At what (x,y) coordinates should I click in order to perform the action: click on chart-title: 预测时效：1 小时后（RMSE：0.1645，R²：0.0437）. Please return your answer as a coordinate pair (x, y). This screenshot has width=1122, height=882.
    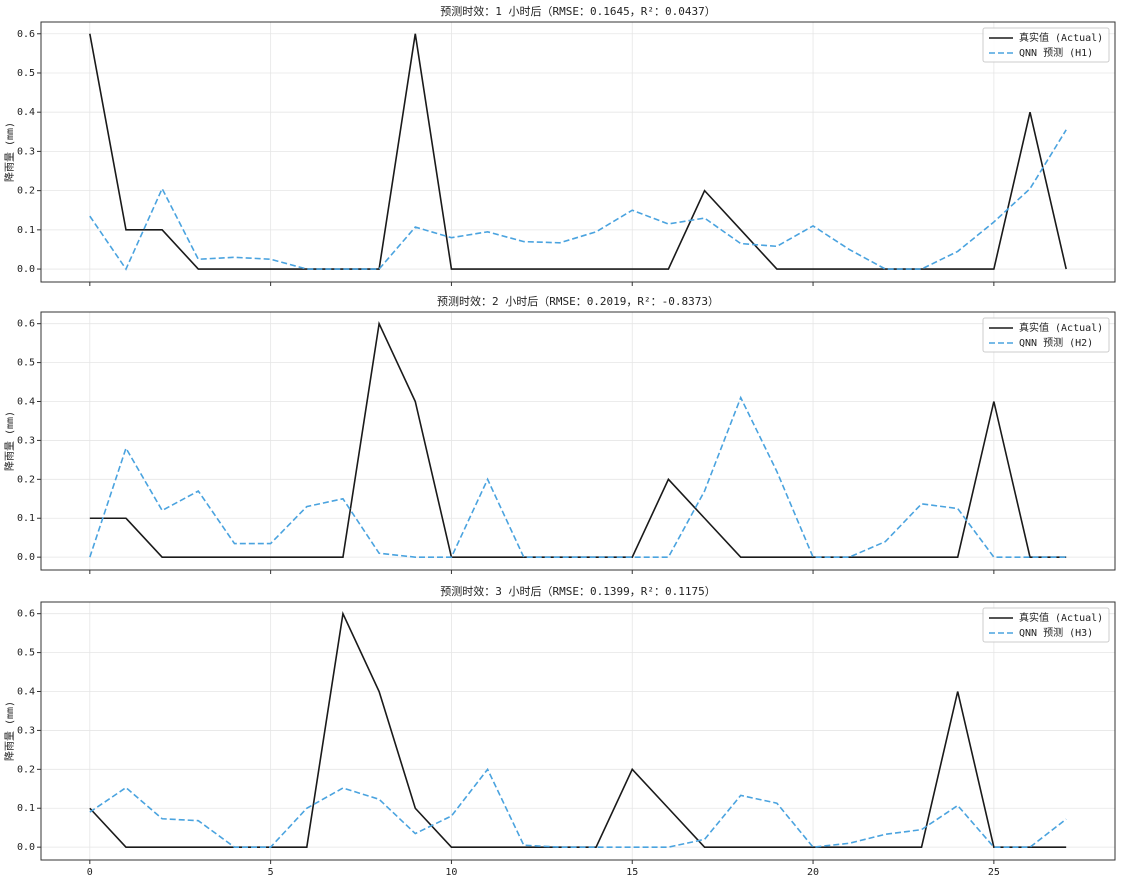
    Looking at the image, I should click on (577, 11).